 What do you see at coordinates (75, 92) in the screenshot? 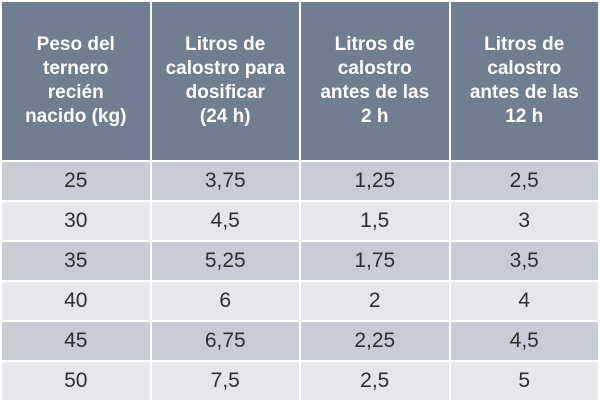
I see `header-line: recién` at bounding box center [75, 92].